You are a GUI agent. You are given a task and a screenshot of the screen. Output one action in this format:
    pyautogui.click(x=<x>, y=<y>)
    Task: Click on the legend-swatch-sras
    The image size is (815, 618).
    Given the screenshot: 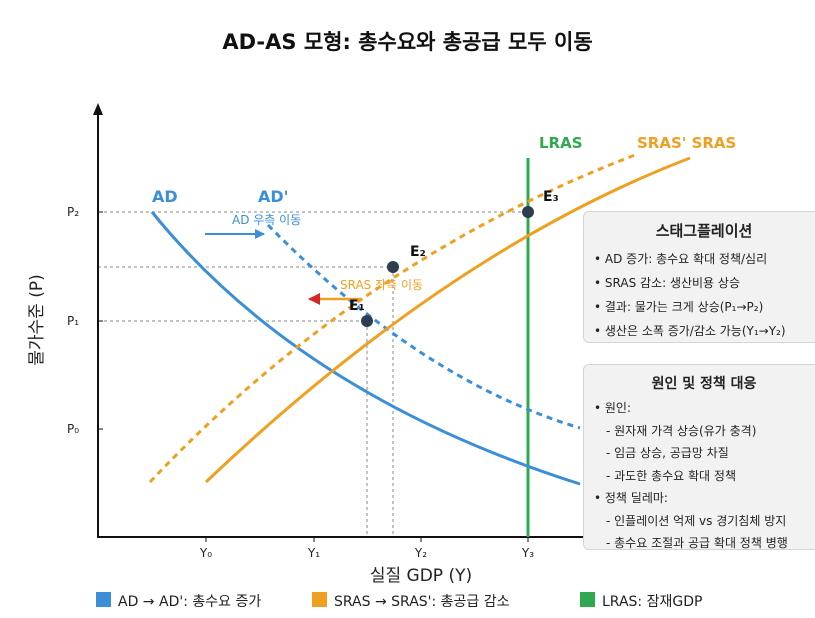 What is the action you would take?
    pyautogui.click(x=319, y=599)
    